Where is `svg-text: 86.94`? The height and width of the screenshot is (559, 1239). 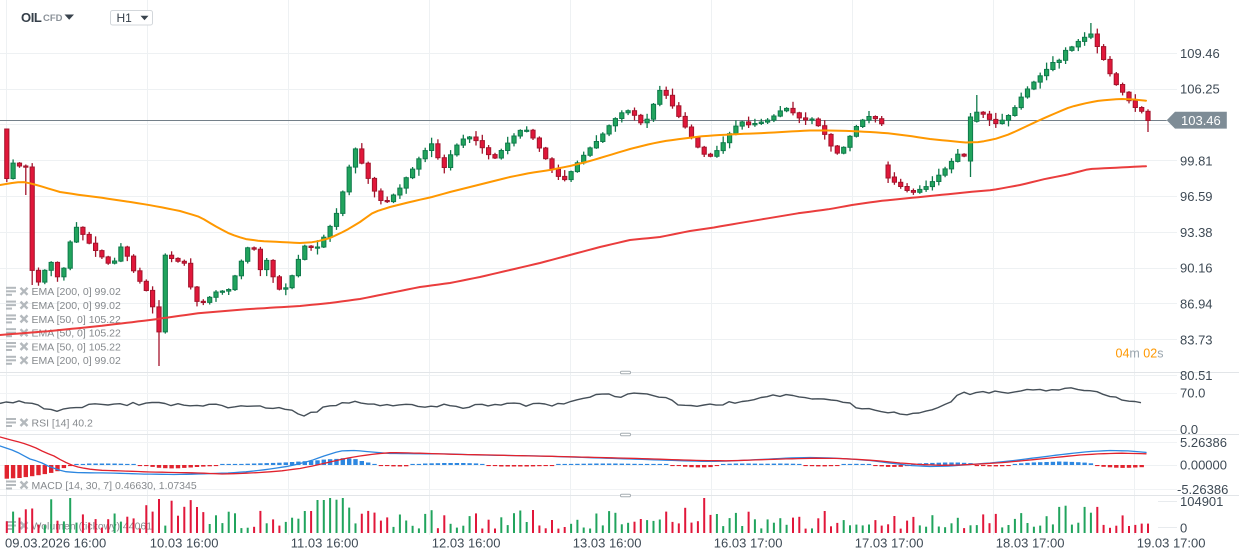
svg-text: 86.94 is located at coordinates (1196, 304).